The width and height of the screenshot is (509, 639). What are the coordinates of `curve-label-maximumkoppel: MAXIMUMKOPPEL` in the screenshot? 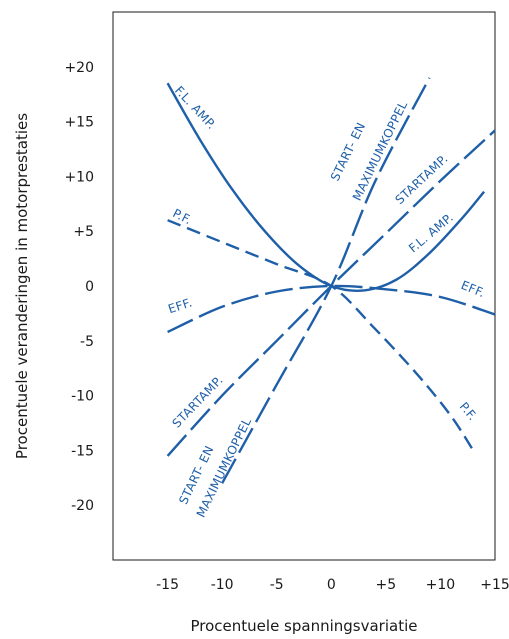 It's located at (380, 151).